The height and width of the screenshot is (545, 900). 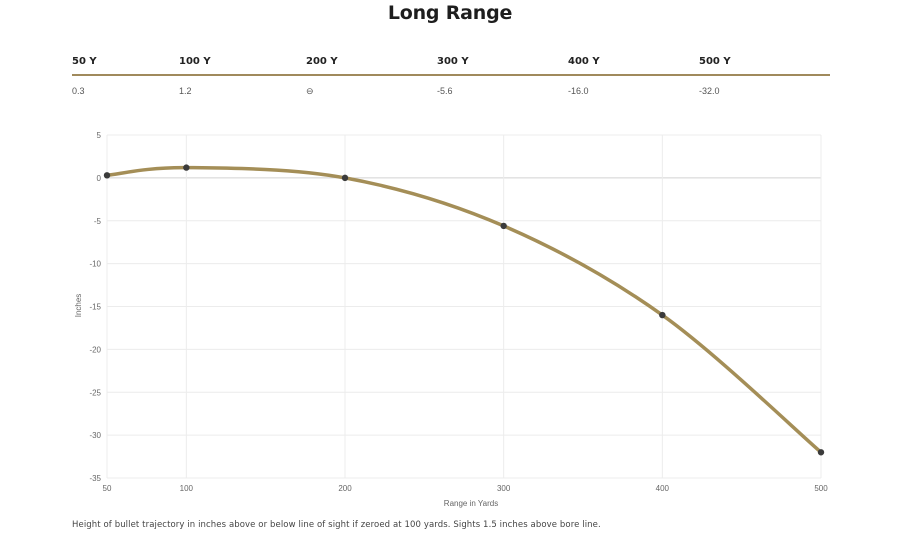 I want to click on table-header-500: 500 Y, so click(x=715, y=61).